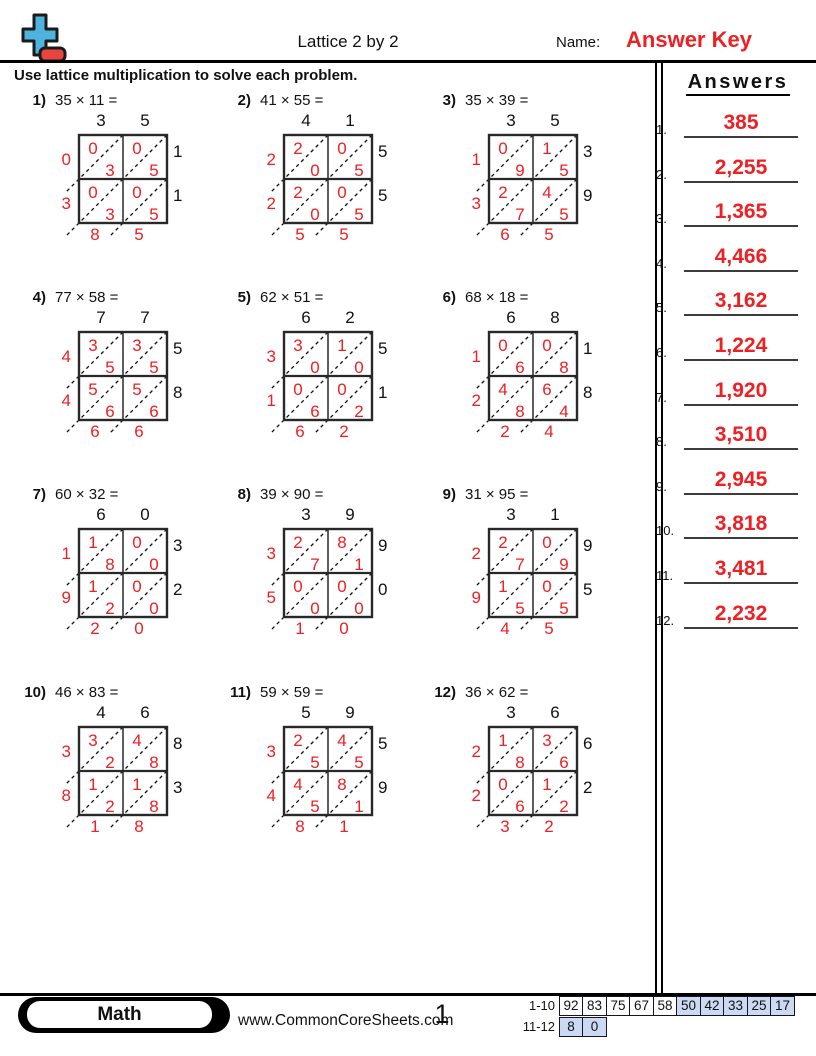 Image resolution: width=816 pixels, height=1056 pixels. I want to click on problem-10: 10) 46 × 83 = 4 6 8 3 3 8 3 2 4 8 1 2 1 8 1 8, so click(126, 773).